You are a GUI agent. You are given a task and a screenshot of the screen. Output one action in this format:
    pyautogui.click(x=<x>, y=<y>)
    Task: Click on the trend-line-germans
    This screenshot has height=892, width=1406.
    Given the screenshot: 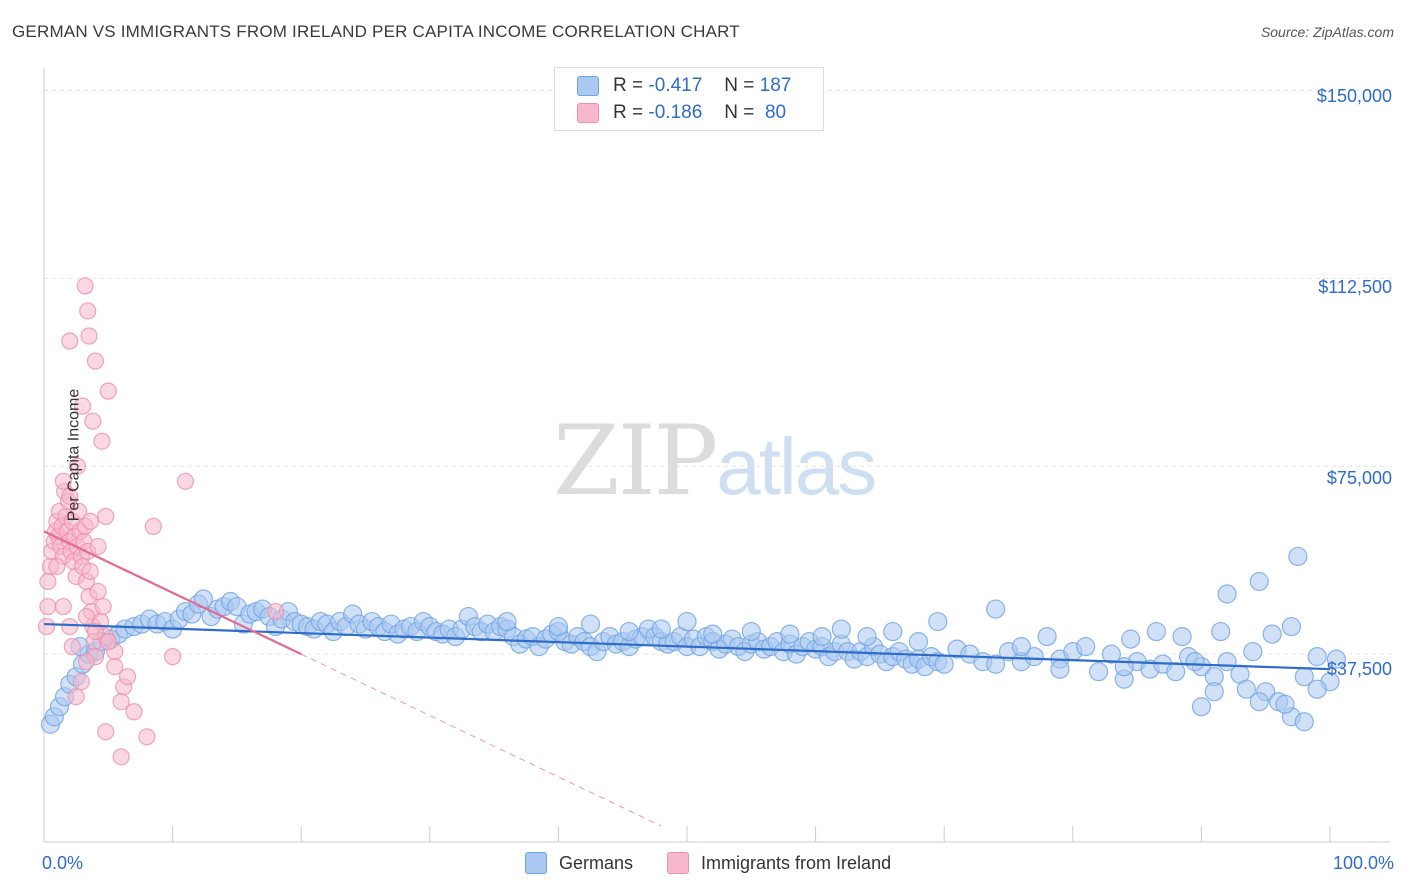 What is the action you would take?
    pyautogui.click(x=687, y=646)
    